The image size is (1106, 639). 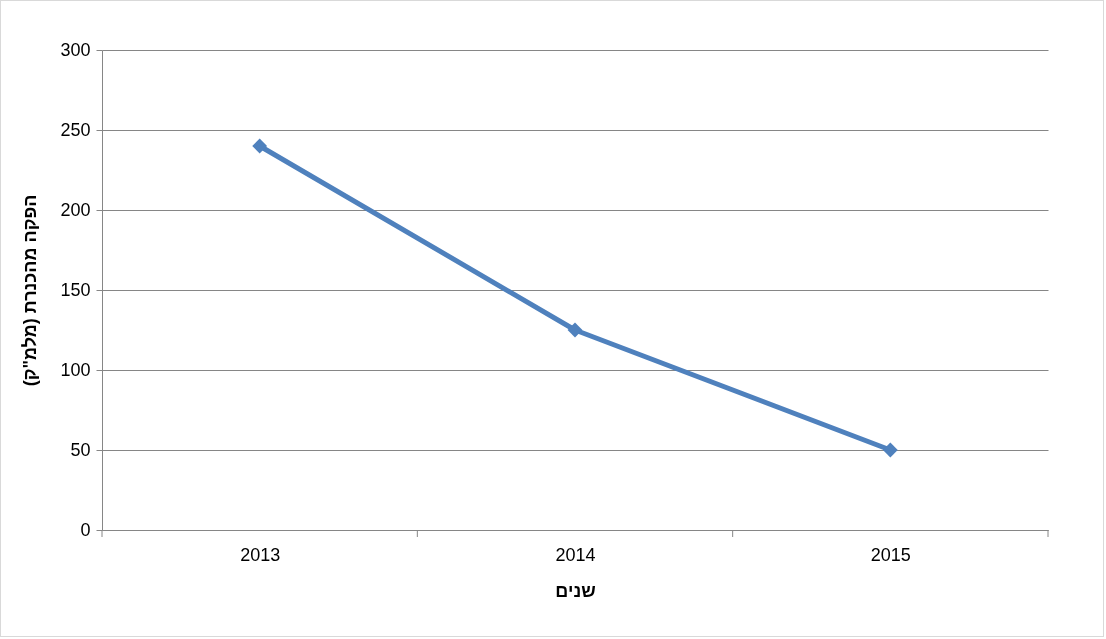 I want to click on y-tick-label: 100, so click(x=75, y=369).